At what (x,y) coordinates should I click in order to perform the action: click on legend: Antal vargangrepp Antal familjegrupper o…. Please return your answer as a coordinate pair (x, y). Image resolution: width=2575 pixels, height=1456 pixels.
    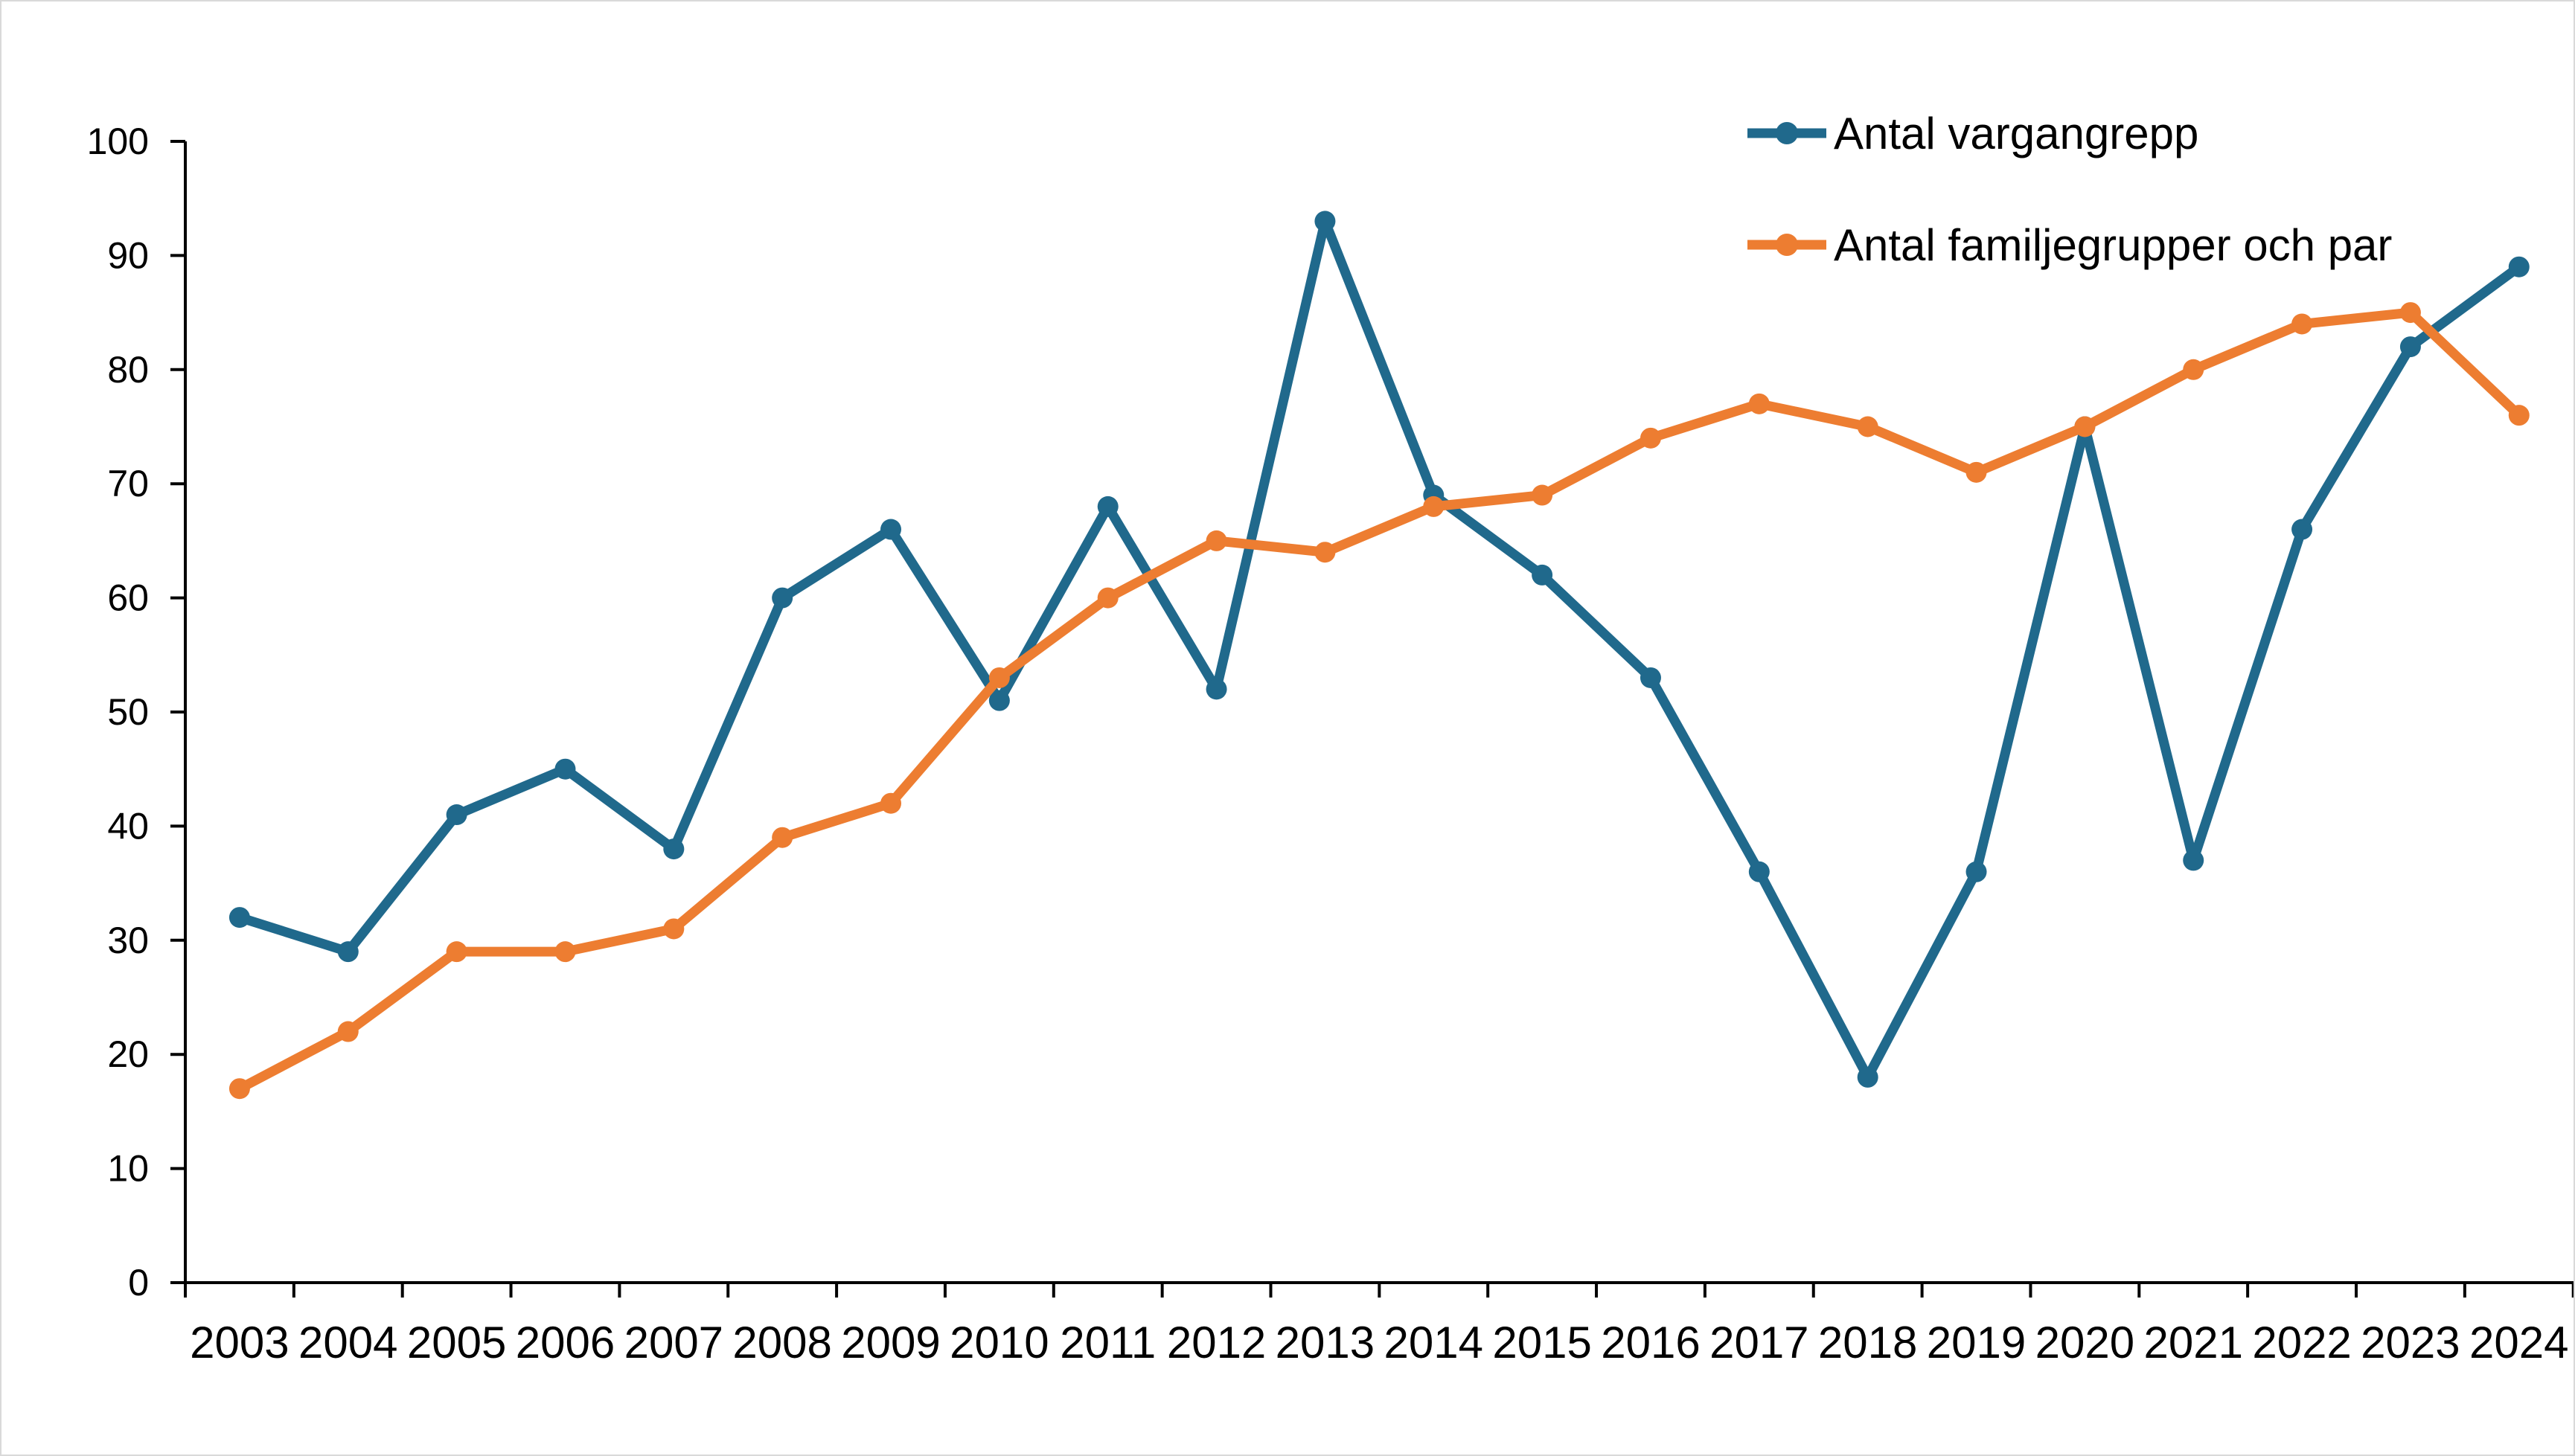
    Looking at the image, I should click on (2069, 189).